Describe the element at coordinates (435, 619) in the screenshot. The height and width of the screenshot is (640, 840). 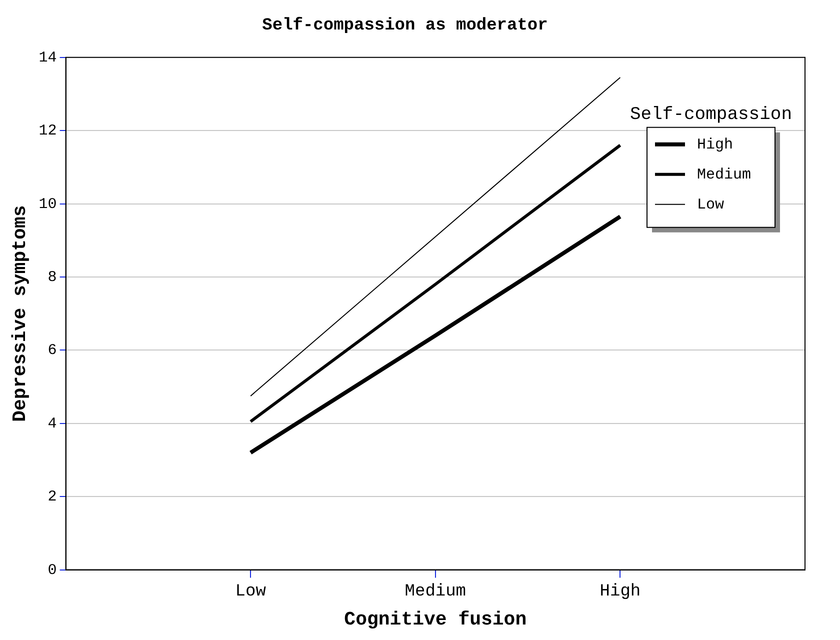
I see `x-axis-title: Cognitive fusion` at that location.